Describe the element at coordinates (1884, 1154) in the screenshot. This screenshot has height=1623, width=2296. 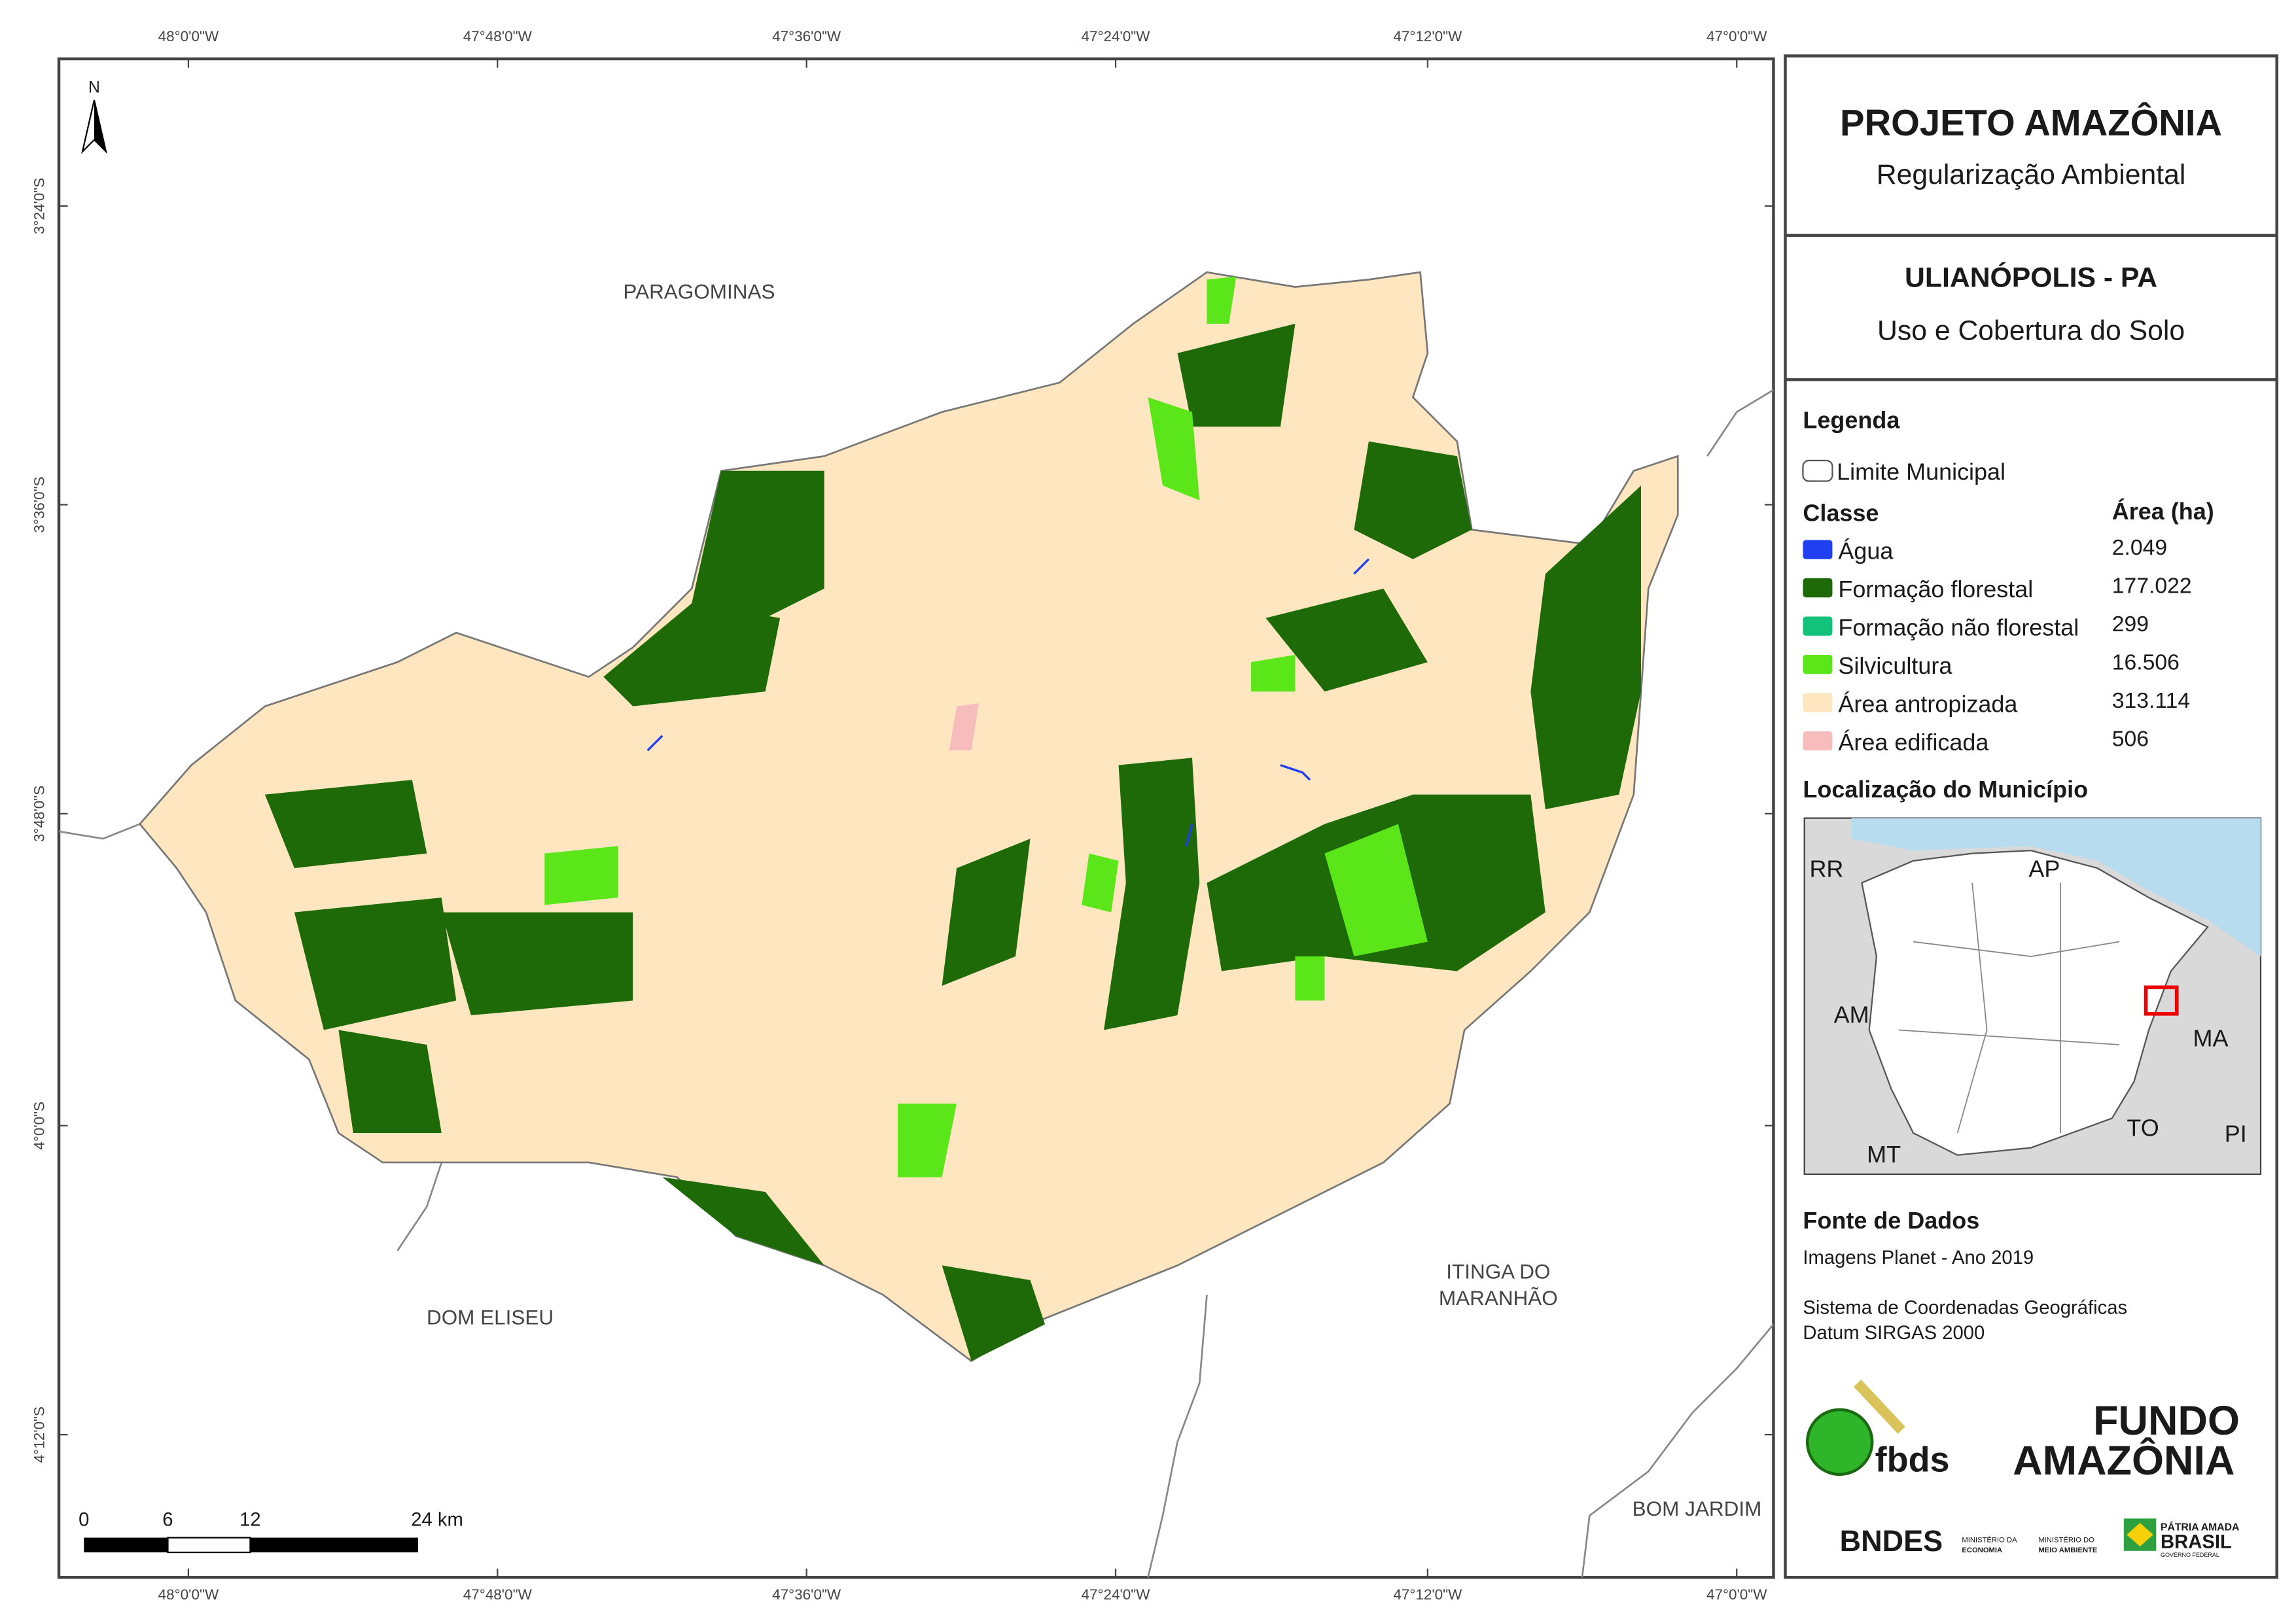
I see `state-label: MT` at that location.